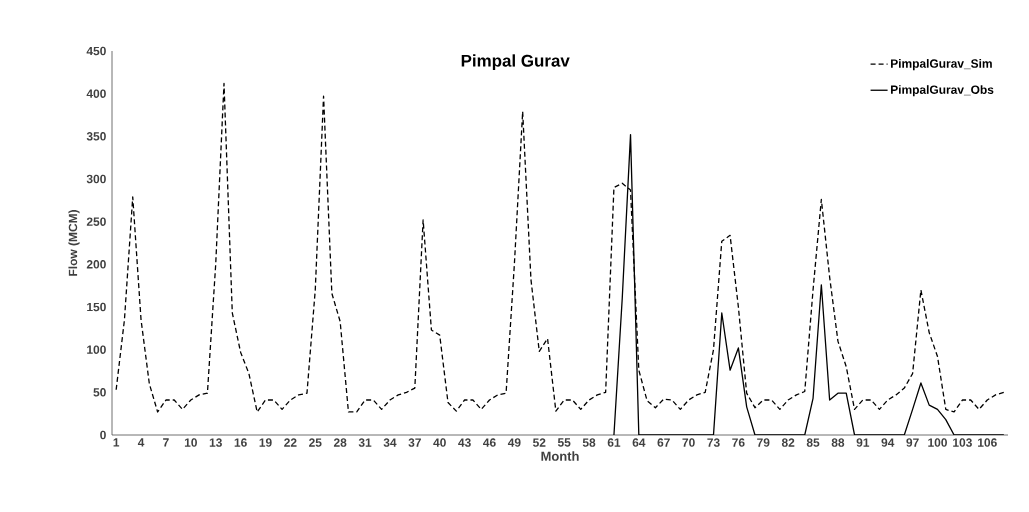  I want to click on x-tick-label: 100, so click(937, 442).